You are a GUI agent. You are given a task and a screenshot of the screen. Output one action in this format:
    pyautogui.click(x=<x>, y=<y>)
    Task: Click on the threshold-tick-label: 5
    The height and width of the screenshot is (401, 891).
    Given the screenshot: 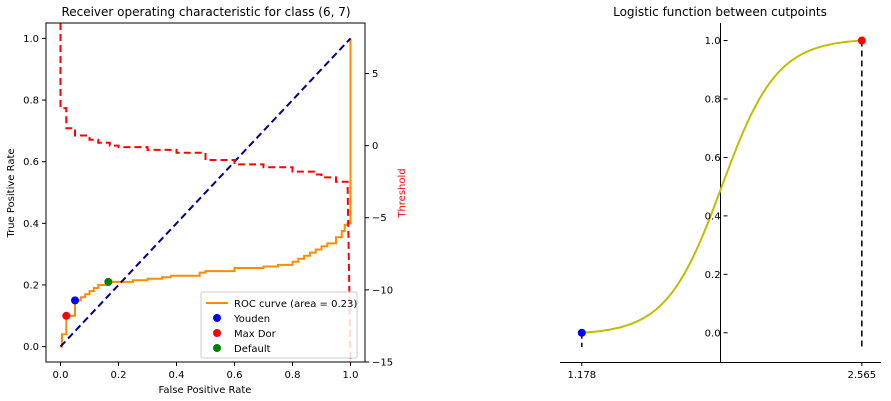 What is the action you would take?
    pyautogui.click(x=375, y=74)
    